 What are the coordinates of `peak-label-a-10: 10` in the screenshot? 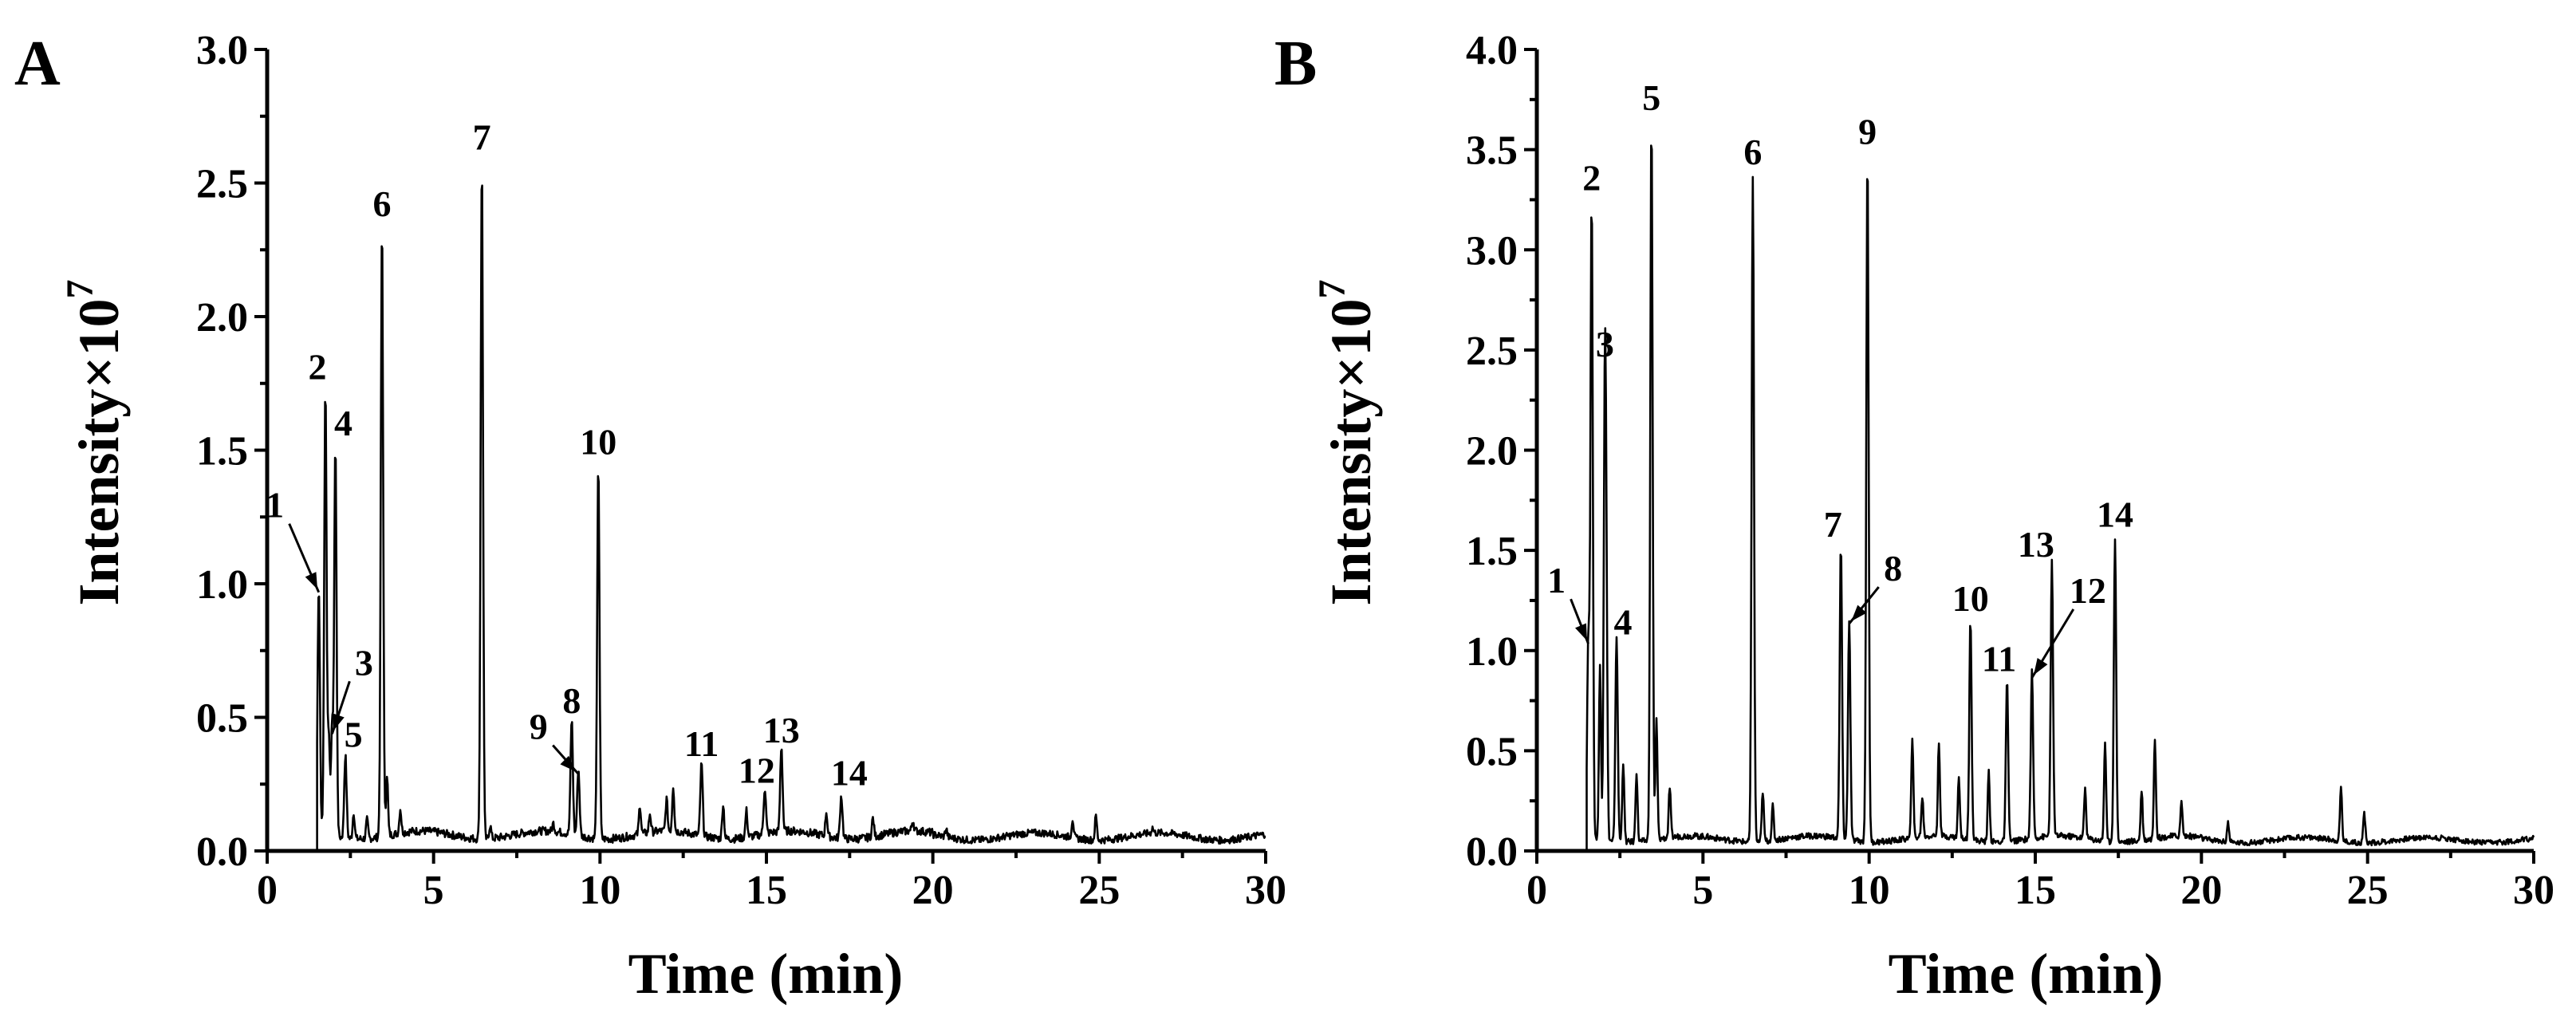 It's located at (598, 442).